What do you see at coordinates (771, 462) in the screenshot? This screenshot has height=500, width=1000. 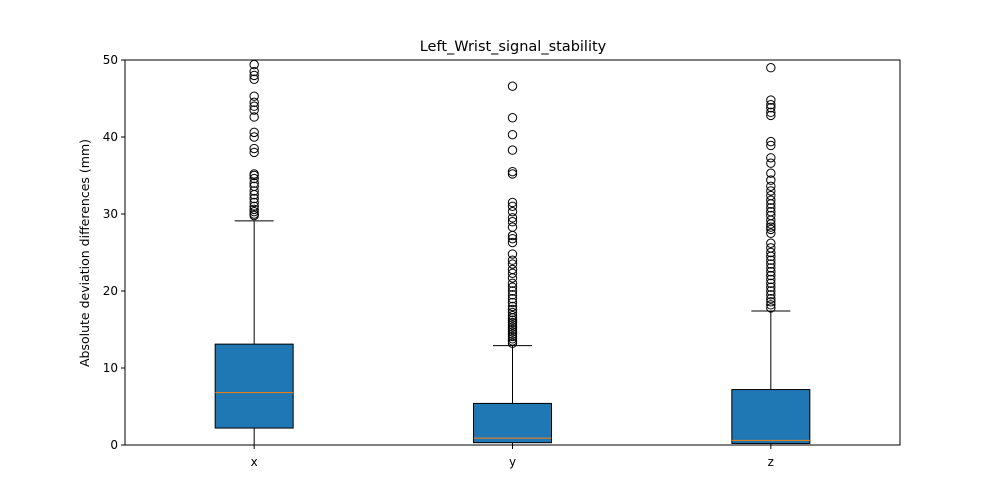 I see `x-tick-label: z` at bounding box center [771, 462].